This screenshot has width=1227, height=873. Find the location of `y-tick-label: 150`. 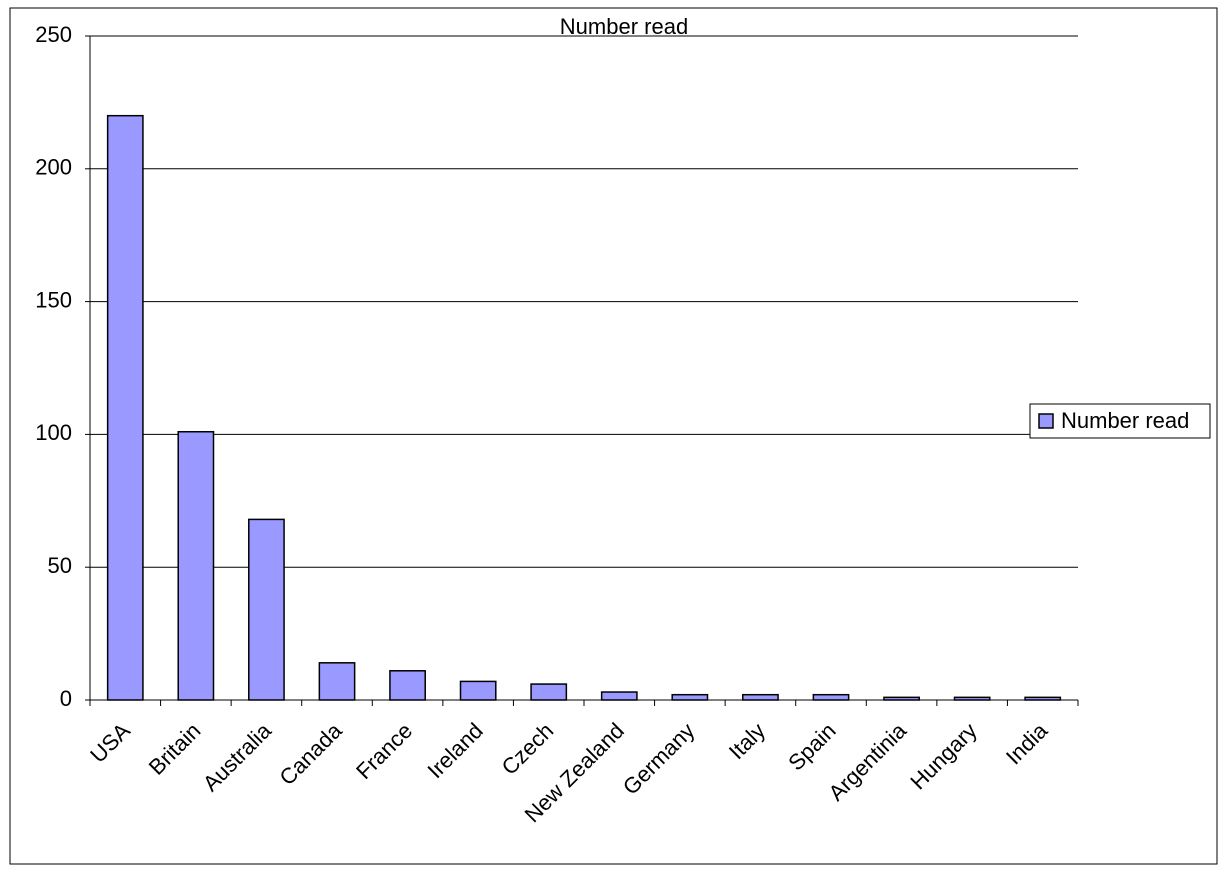

y-tick-label: 150 is located at coordinates (53, 299).